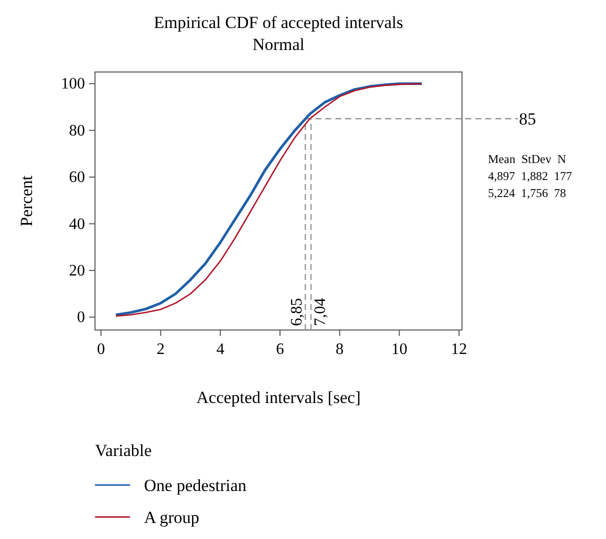 The height and width of the screenshot is (539, 606). What do you see at coordinates (81, 317) in the screenshot?
I see `y-tick-label: 0` at bounding box center [81, 317].